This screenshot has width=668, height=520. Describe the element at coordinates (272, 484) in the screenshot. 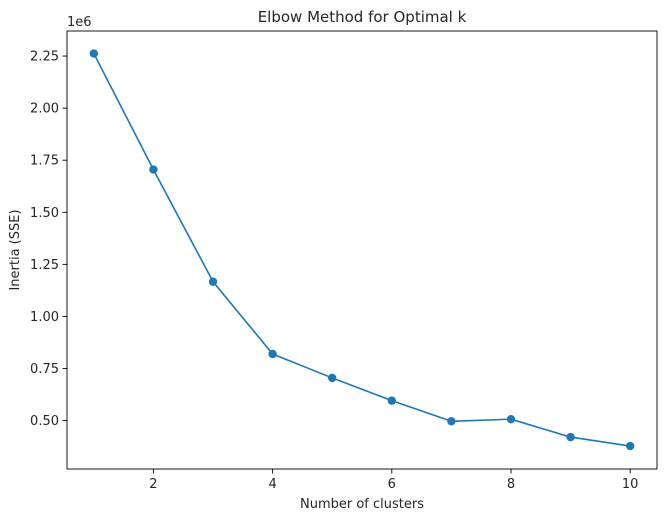

I see `x-tick-label: 4` at that location.